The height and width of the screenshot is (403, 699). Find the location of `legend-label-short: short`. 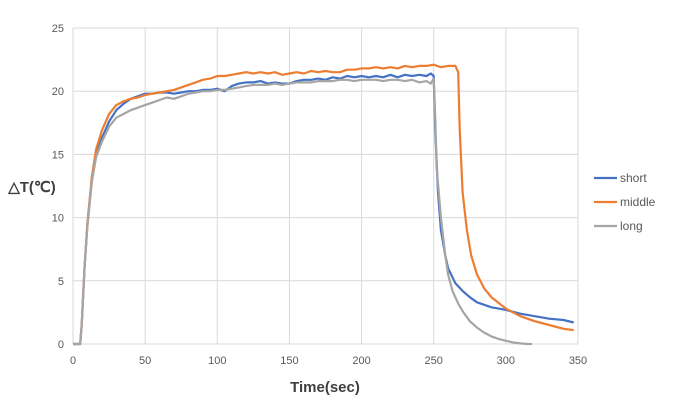

legend-label-short: short is located at coordinates (633, 178).